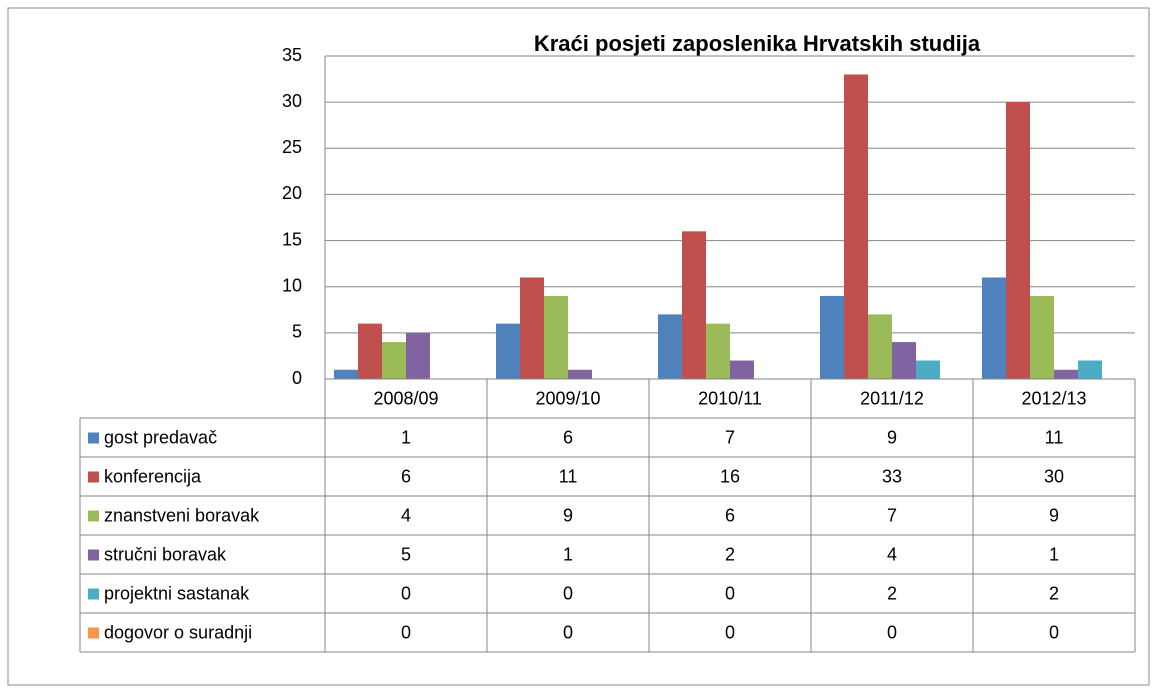 This screenshot has width=1157, height=693. What do you see at coordinates (892, 476) in the screenshot?
I see `table-cell: 33` at bounding box center [892, 476].